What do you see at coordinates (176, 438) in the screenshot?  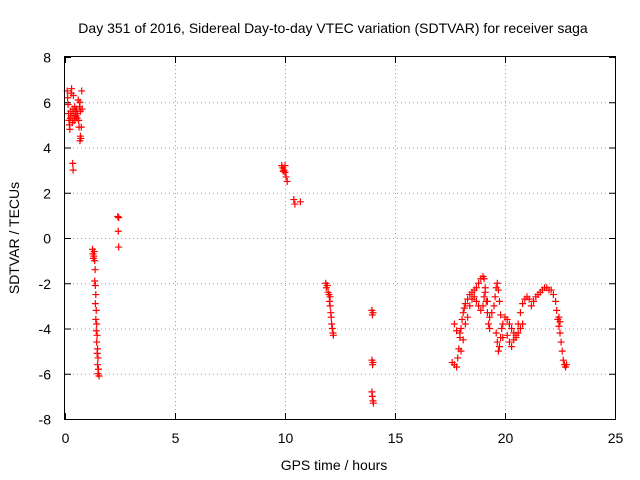 I see `x-tick-label: 5` at bounding box center [176, 438].